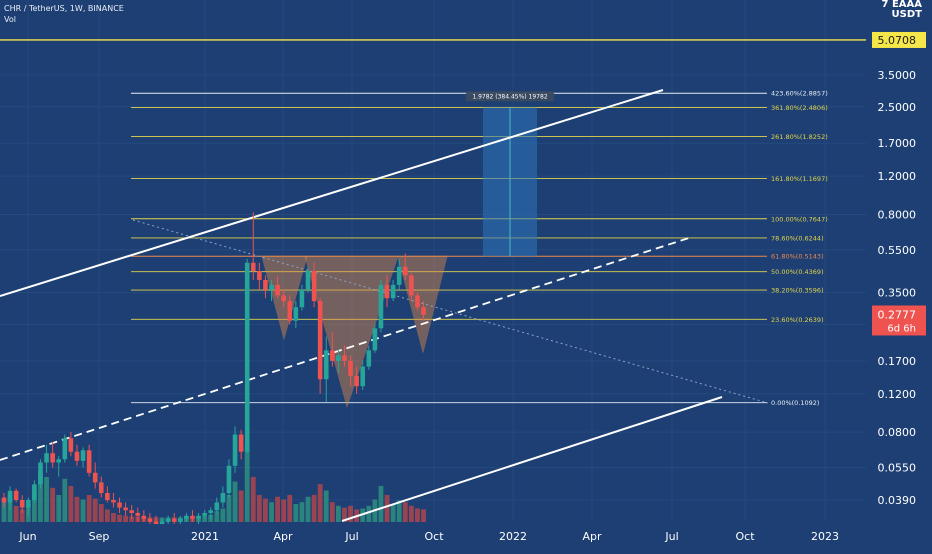  What do you see at coordinates (799, 94) in the screenshot?
I see `fib-level-label: 423.60%(2.8857)` at bounding box center [799, 94].